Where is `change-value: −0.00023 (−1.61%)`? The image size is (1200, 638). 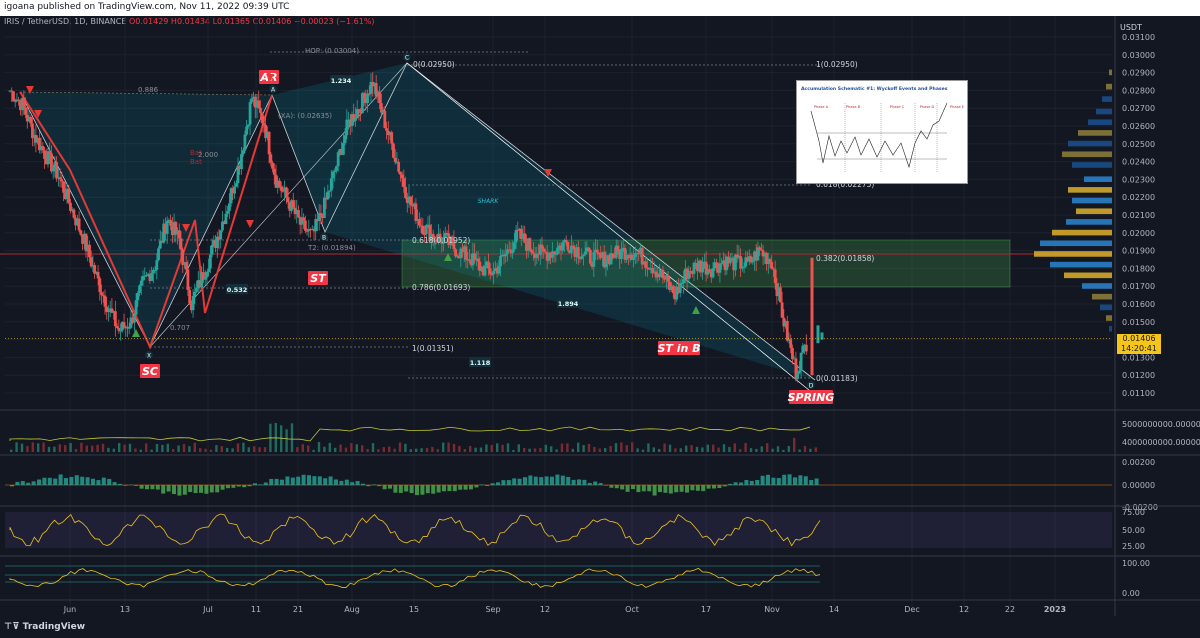 change-value: −0.00023 (−1.61%) is located at coordinates (334, 21).